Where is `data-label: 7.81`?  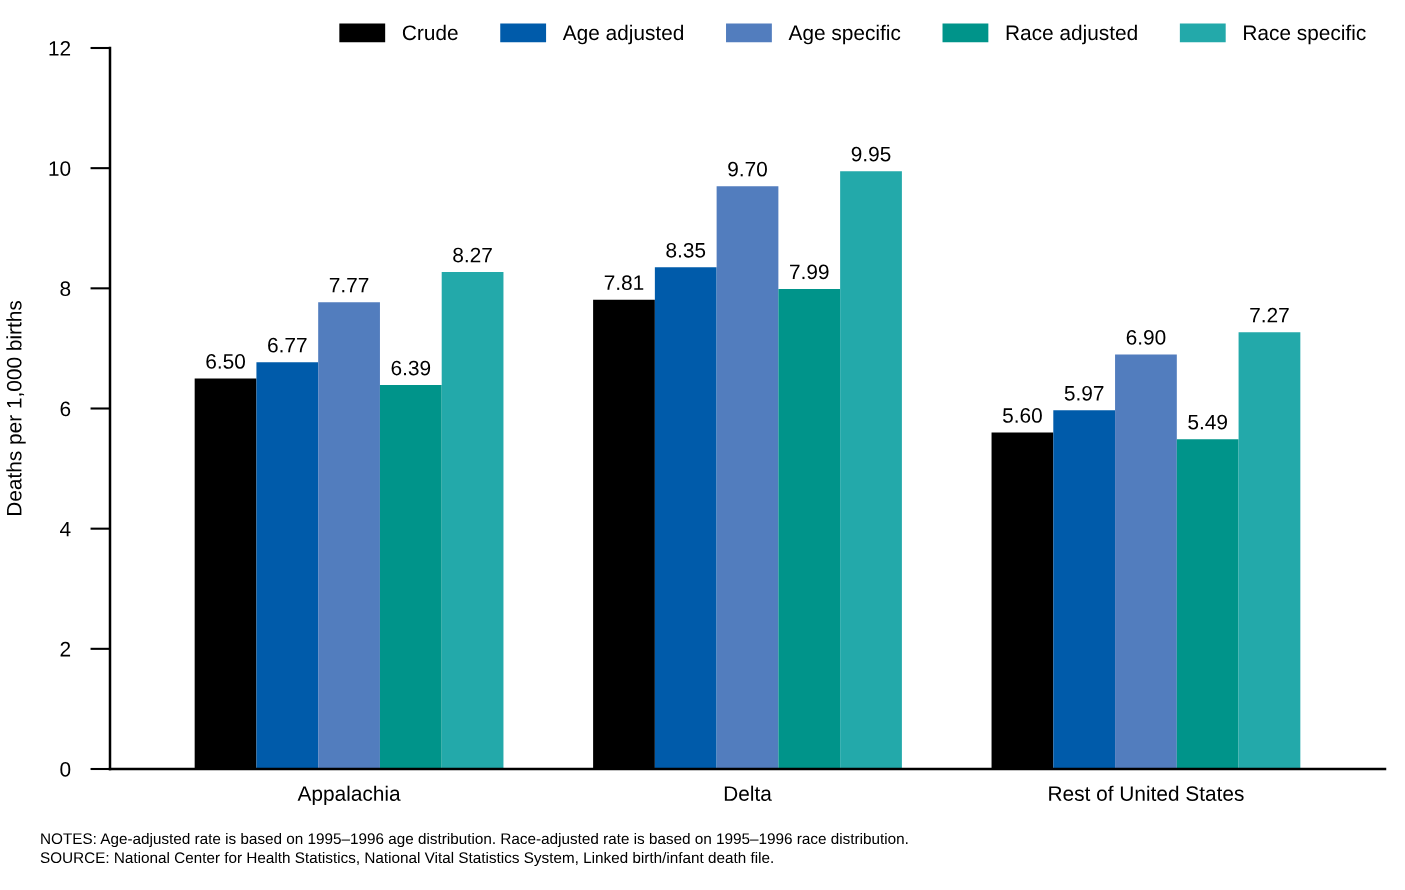 data-label: 7.81 is located at coordinates (624, 283).